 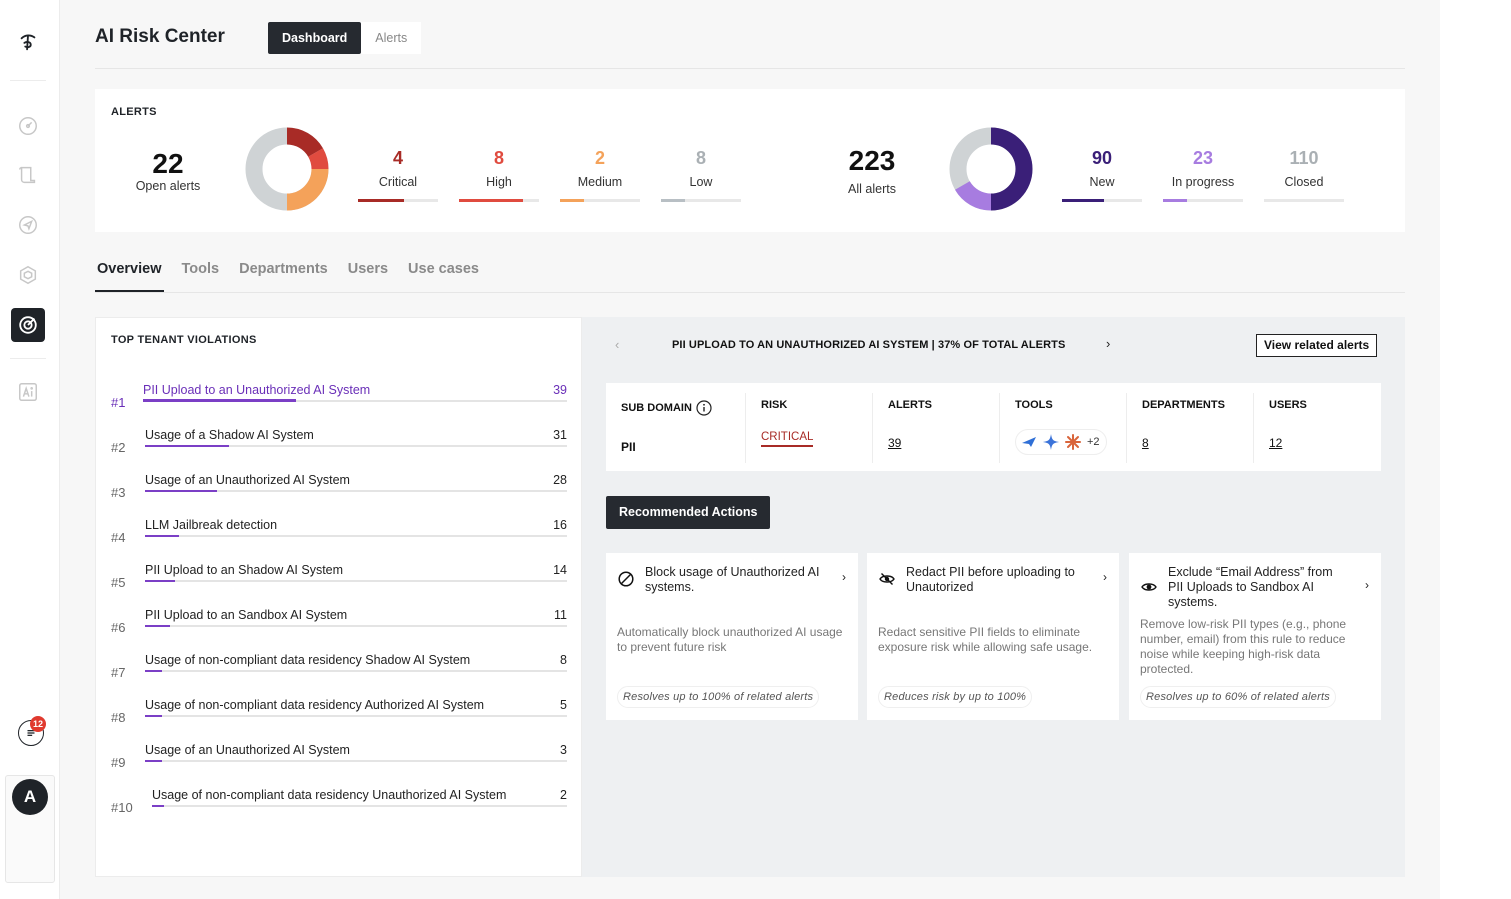 What do you see at coordinates (1108, 343) in the screenshot?
I see `next-chevron-icon: ›` at bounding box center [1108, 343].